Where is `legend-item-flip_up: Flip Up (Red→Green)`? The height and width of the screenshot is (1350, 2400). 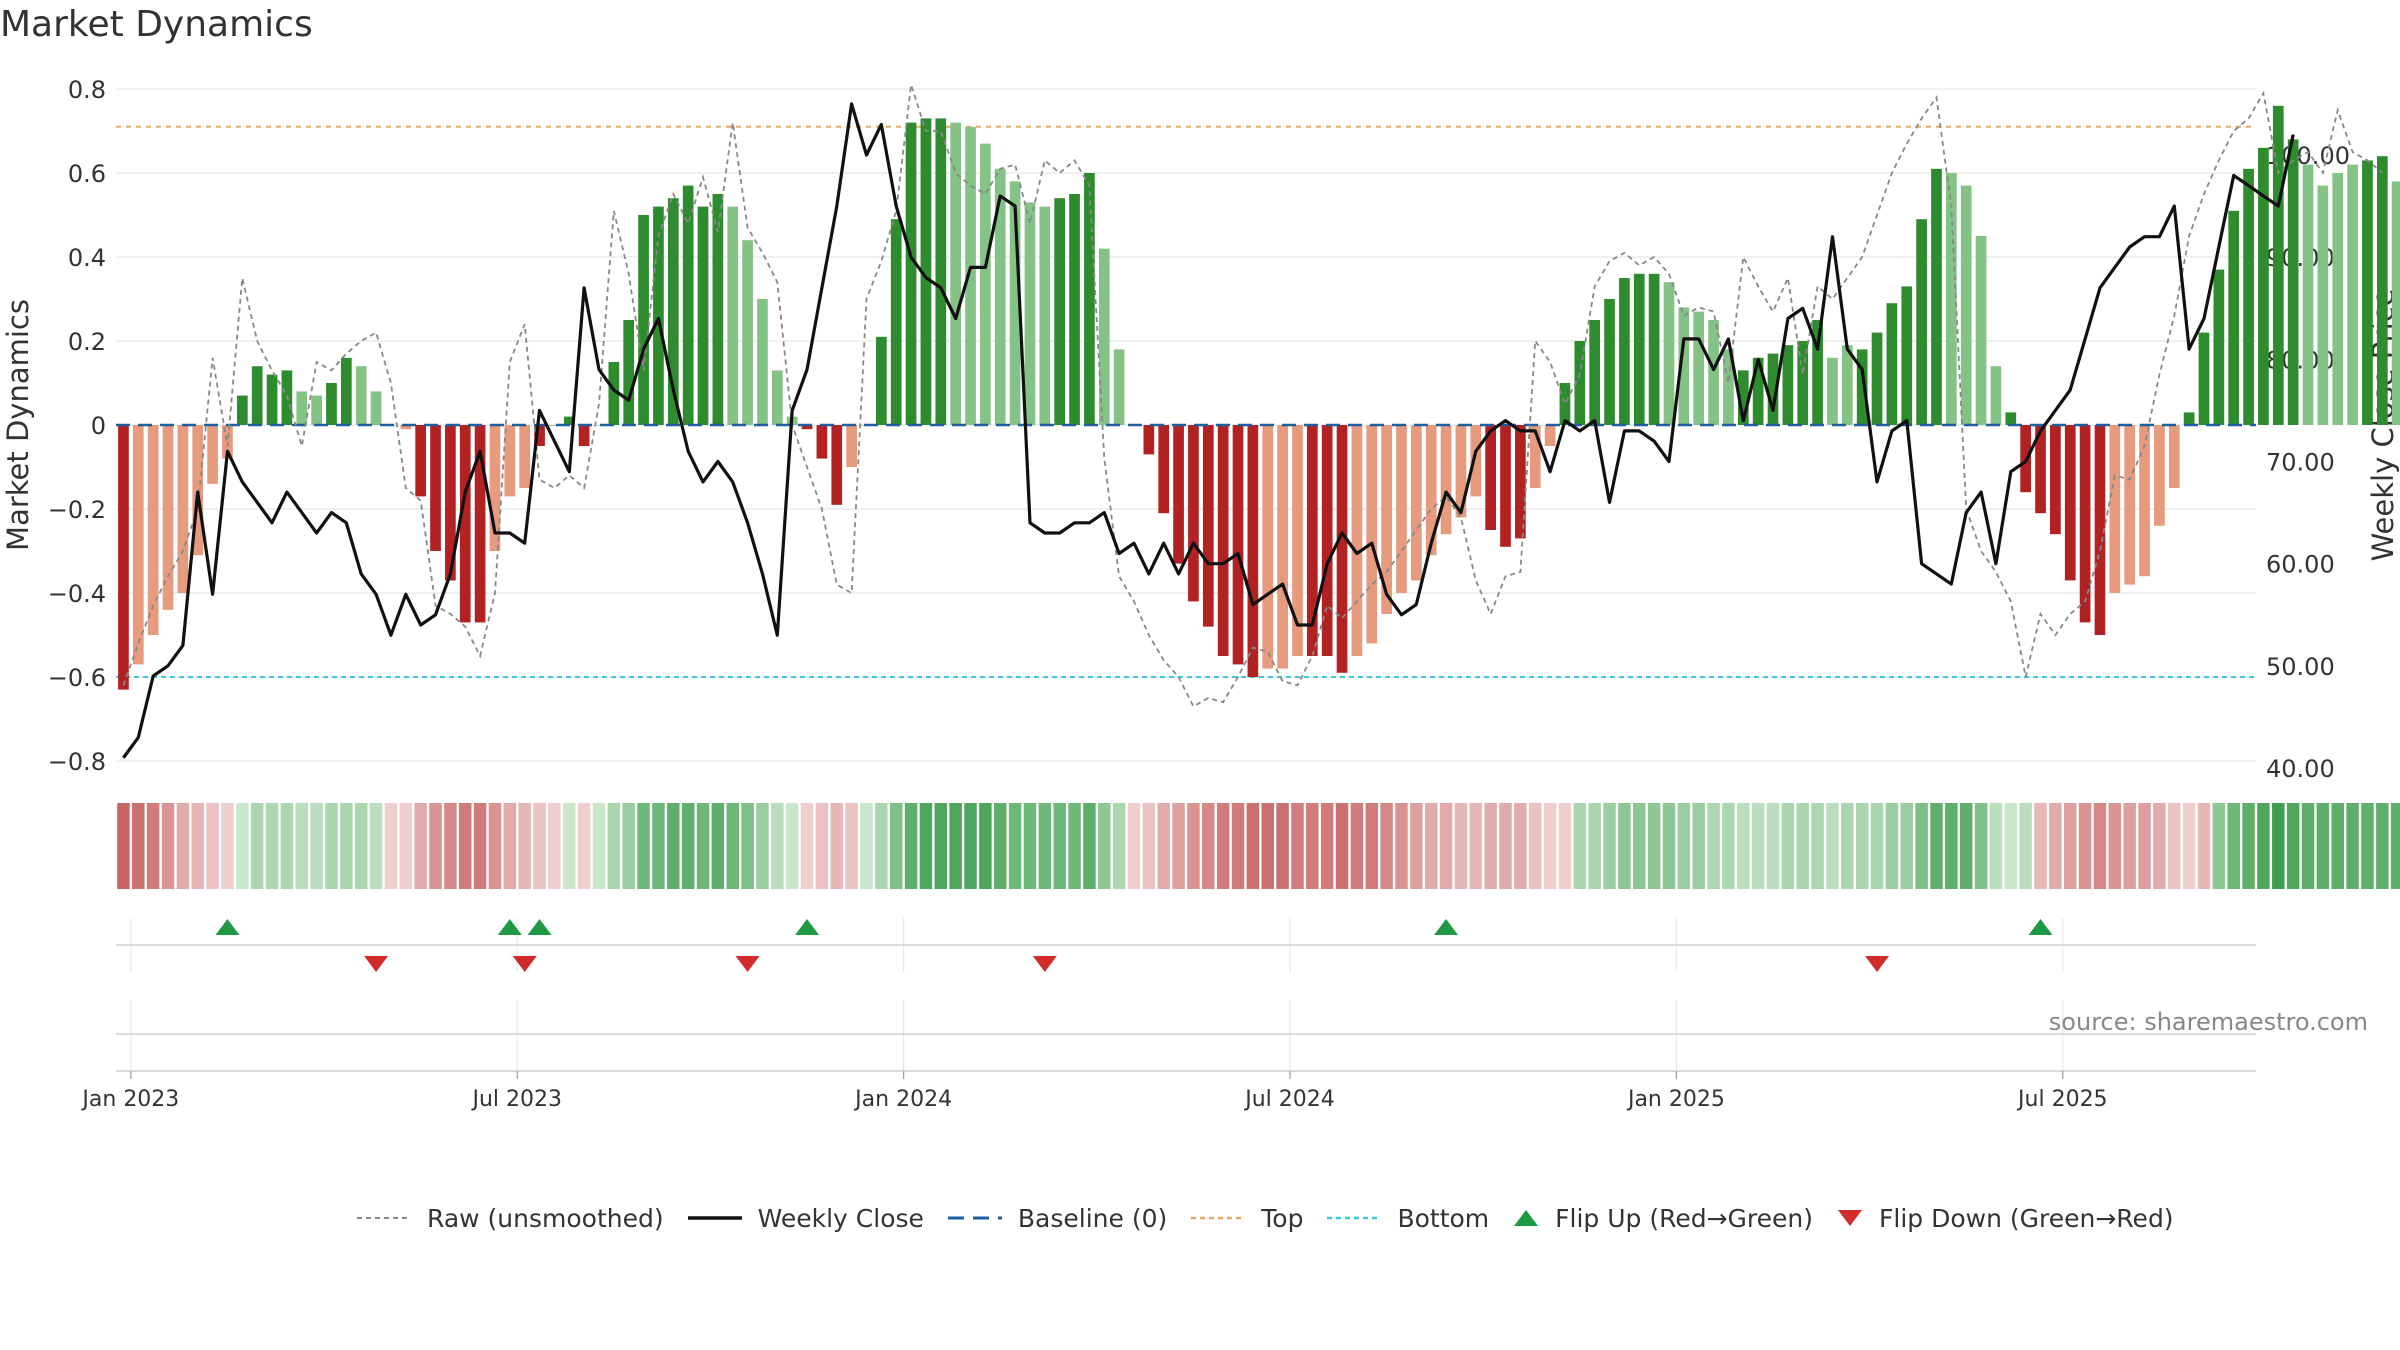
legend-item-flip_up: Flip Up (Red→Green) is located at coordinates (1662, 1218).